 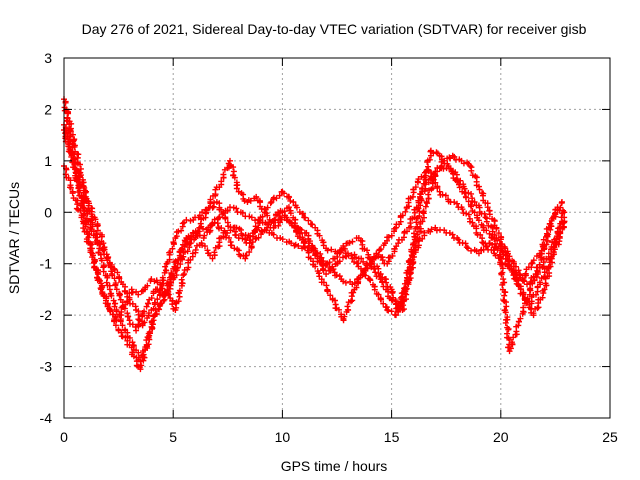 What do you see at coordinates (14, 238) in the screenshot?
I see `y-axis-label: SDTVAR / TECUs` at bounding box center [14, 238].